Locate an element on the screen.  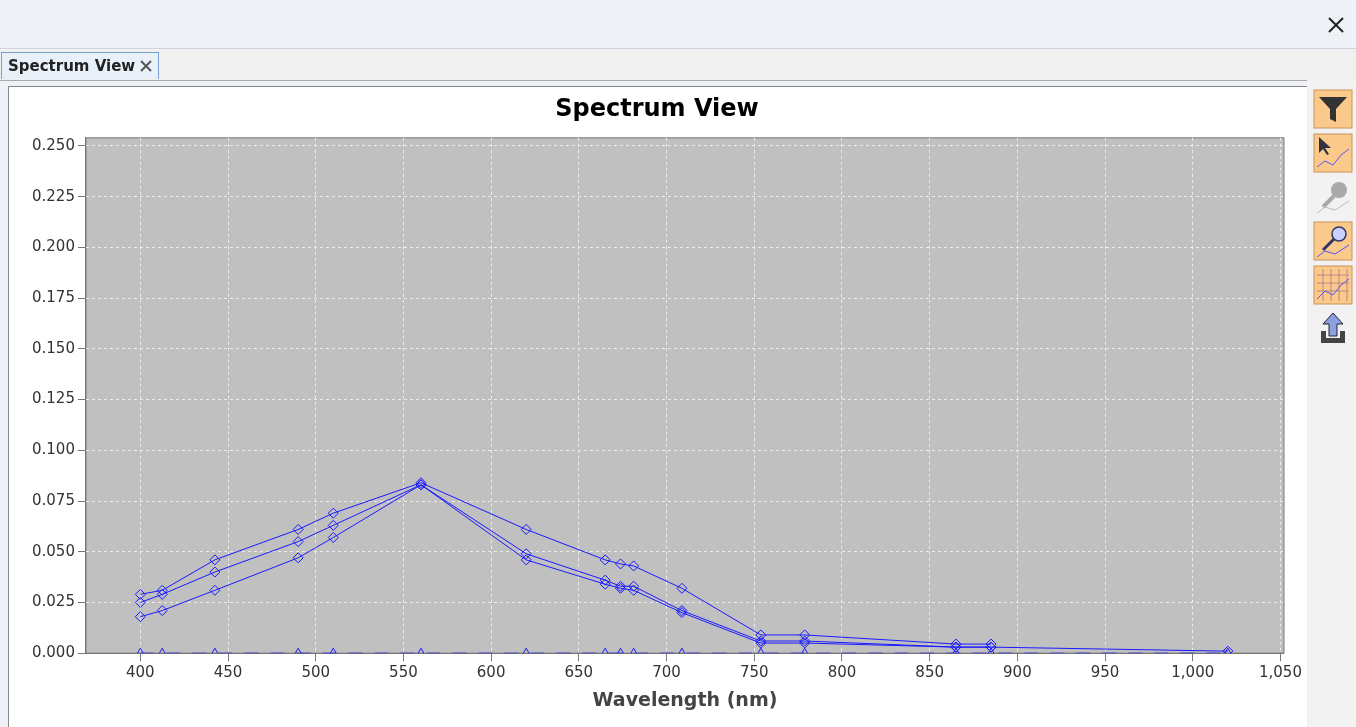
x-tick-label: 1,050 is located at coordinates (1280, 672).